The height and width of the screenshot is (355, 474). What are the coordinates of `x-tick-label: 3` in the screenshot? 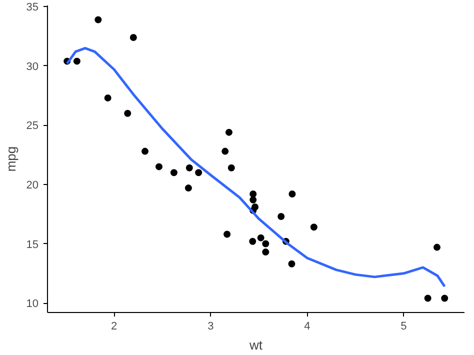 It's located at (211, 326).